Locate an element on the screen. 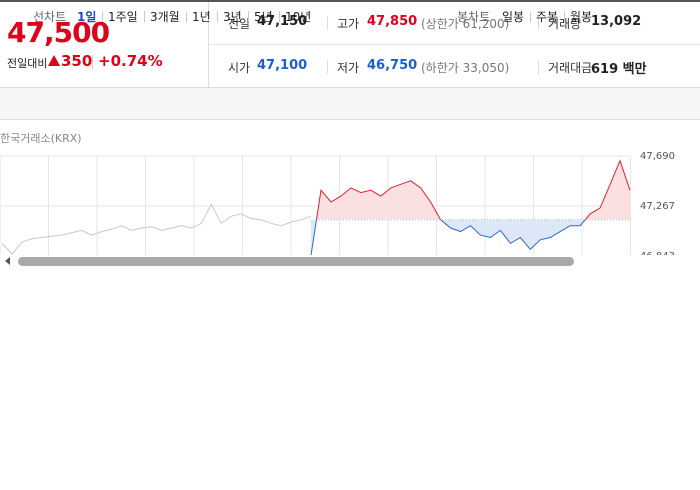 This screenshot has width=700, height=490. area-down is located at coordinates (448, 237).